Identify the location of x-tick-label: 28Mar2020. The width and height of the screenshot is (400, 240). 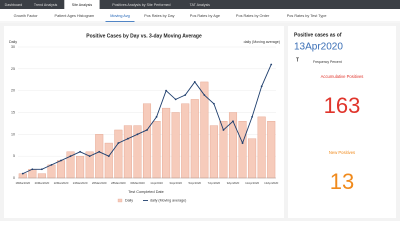
(118, 183).